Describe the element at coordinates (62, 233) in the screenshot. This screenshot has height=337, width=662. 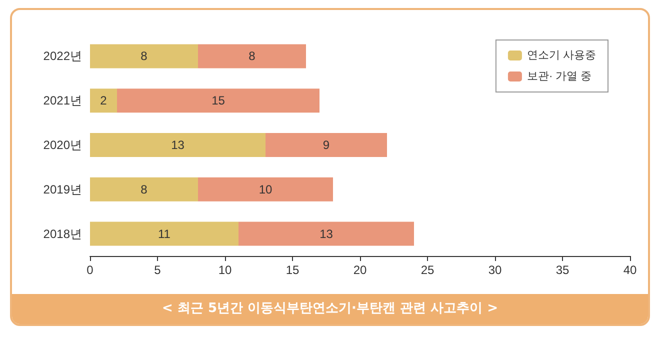
I see `y-tick-label: 2018년` at that location.